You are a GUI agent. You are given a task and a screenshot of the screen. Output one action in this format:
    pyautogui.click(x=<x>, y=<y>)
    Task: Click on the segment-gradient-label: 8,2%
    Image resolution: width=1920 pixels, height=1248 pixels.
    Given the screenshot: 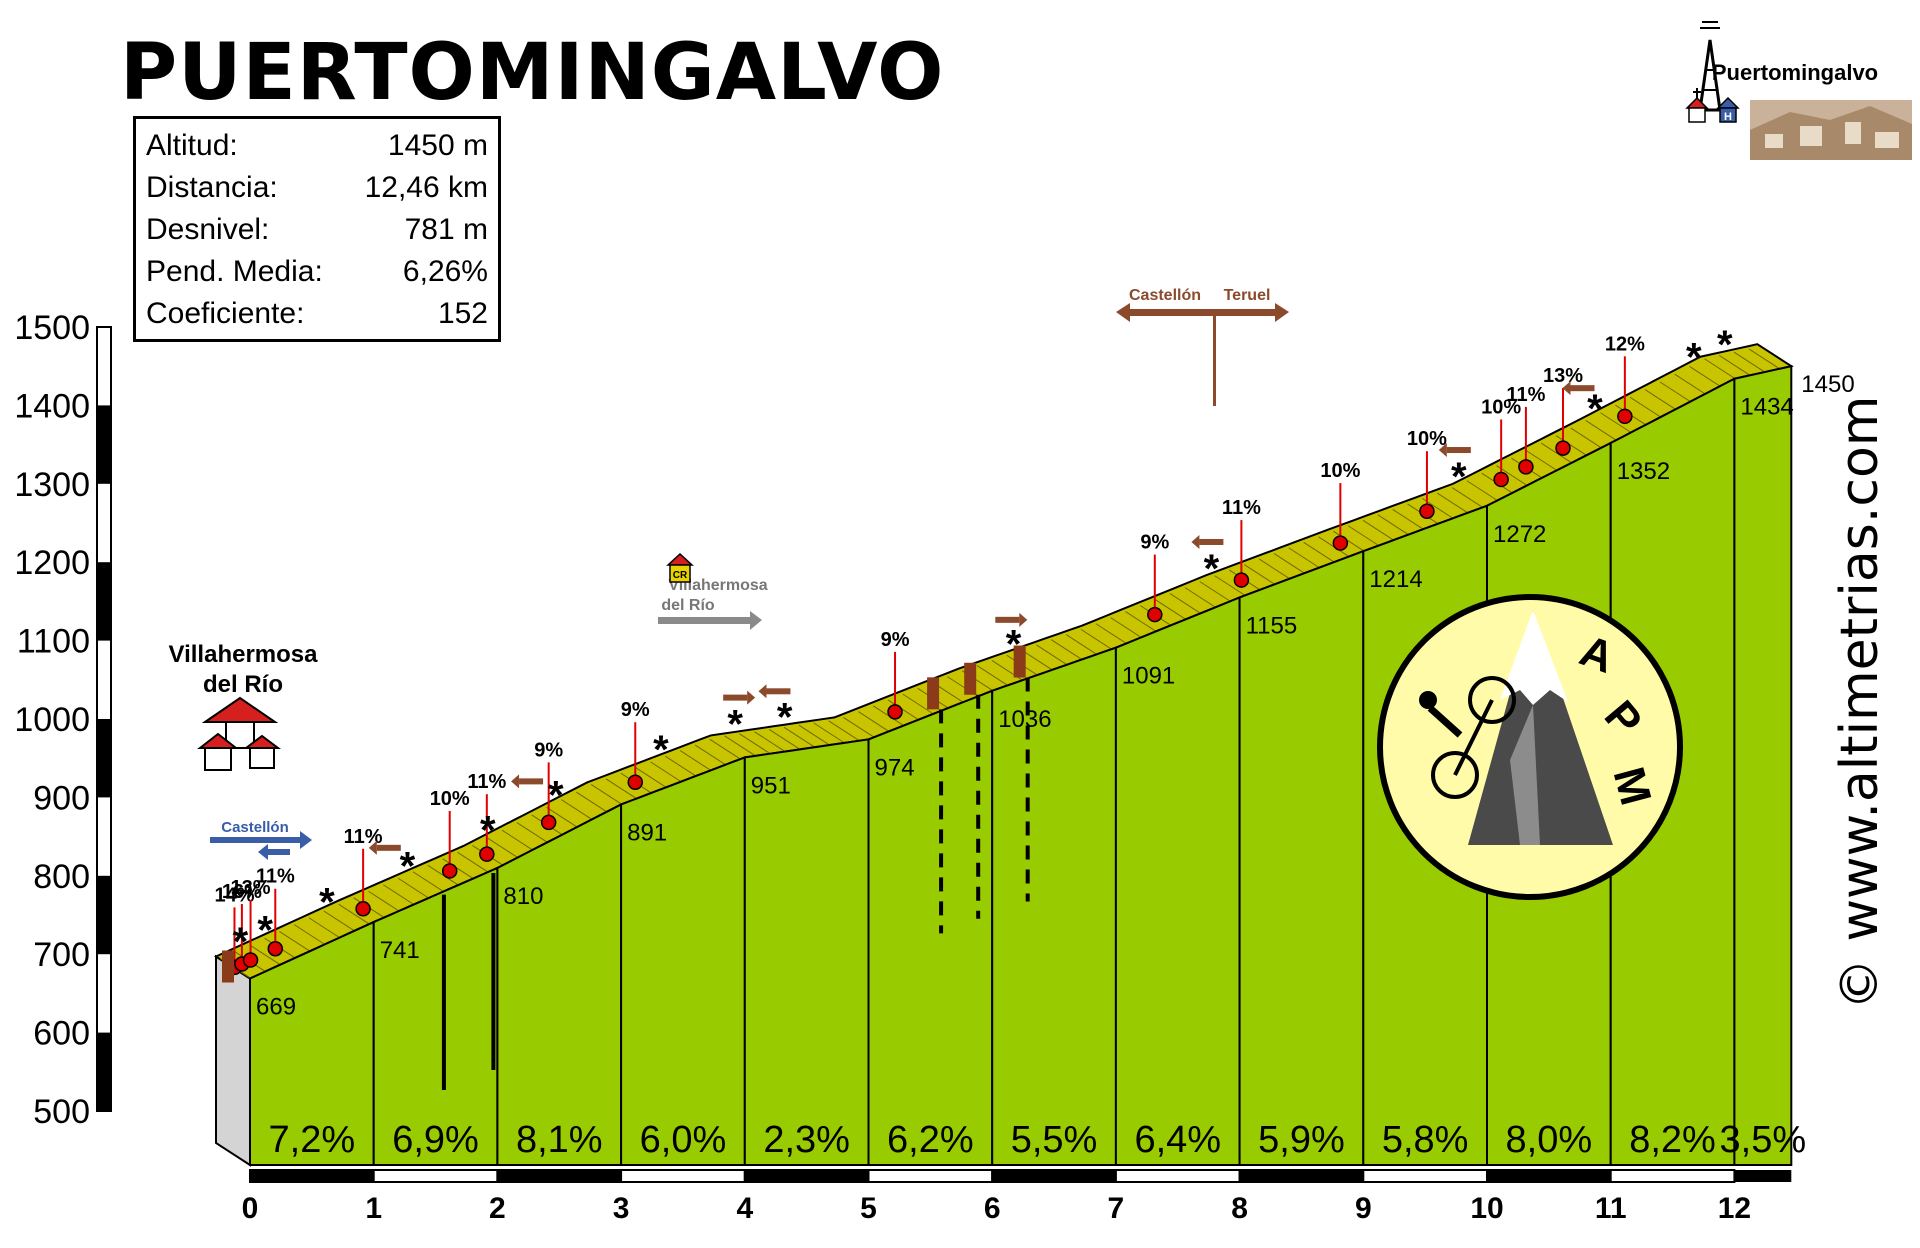 What is the action you would take?
    pyautogui.click(x=1672, y=1140)
    